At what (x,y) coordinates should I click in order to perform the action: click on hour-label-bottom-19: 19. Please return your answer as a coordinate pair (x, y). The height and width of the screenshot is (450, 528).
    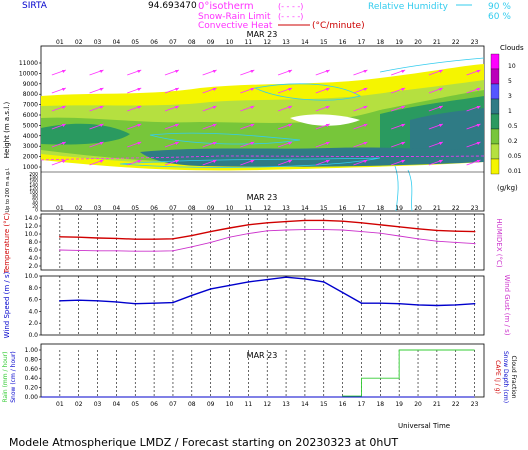
    Looking at the image, I should click on (399, 404).